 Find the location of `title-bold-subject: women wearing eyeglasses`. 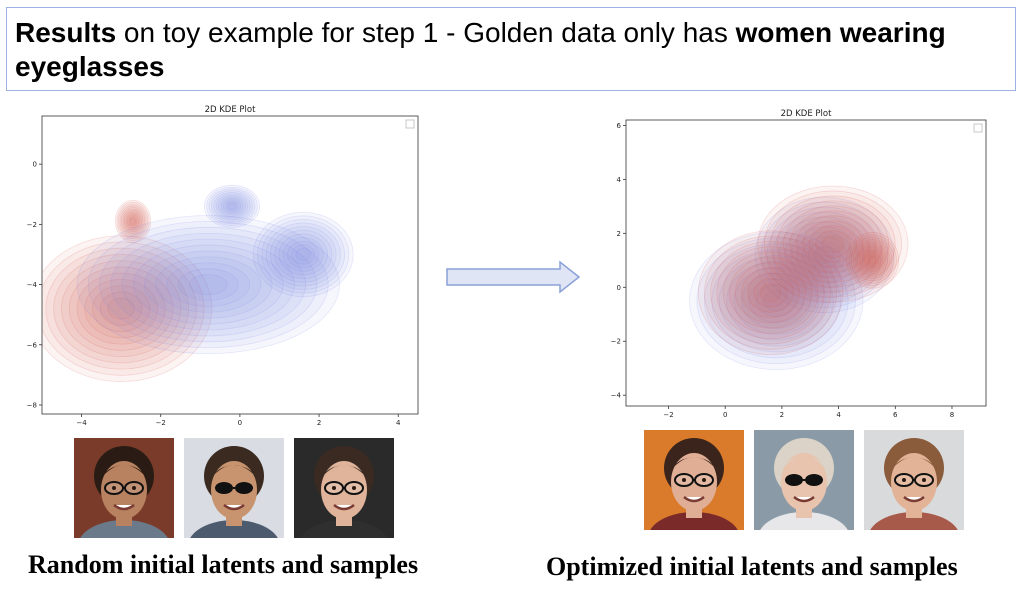

title-bold-subject: women wearing eyeglasses is located at coordinates (480, 49).